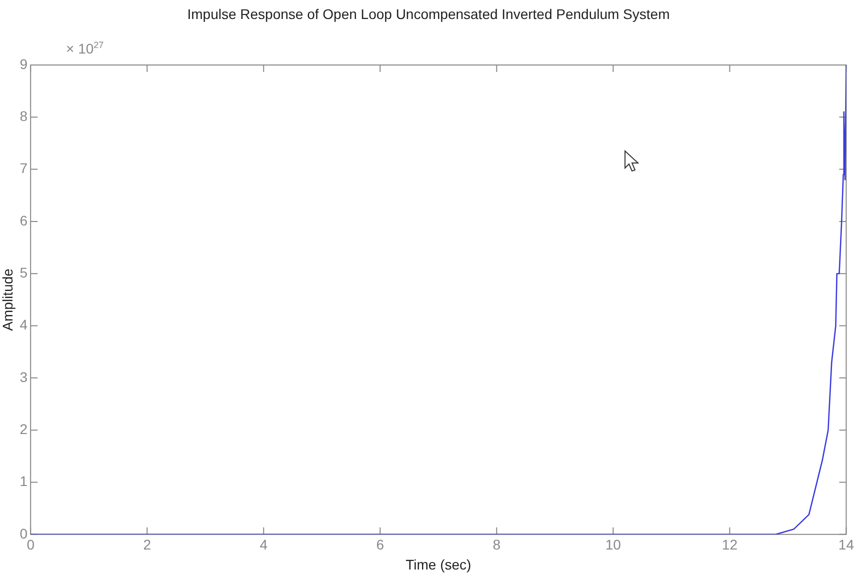 The image size is (857, 574). What do you see at coordinates (147, 544) in the screenshot?
I see `x-tick-label: 2` at bounding box center [147, 544].